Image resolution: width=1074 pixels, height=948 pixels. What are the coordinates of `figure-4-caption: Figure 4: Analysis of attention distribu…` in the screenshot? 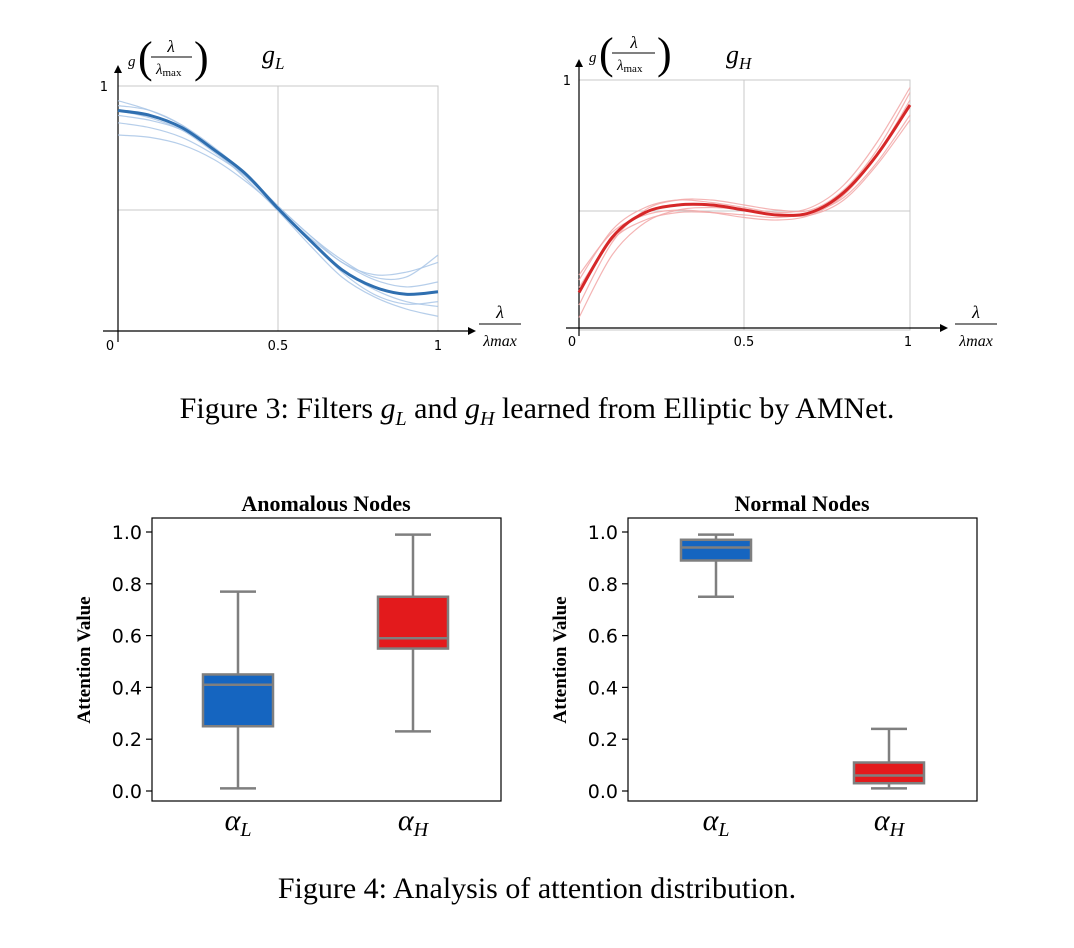 It's located at (537, 888).